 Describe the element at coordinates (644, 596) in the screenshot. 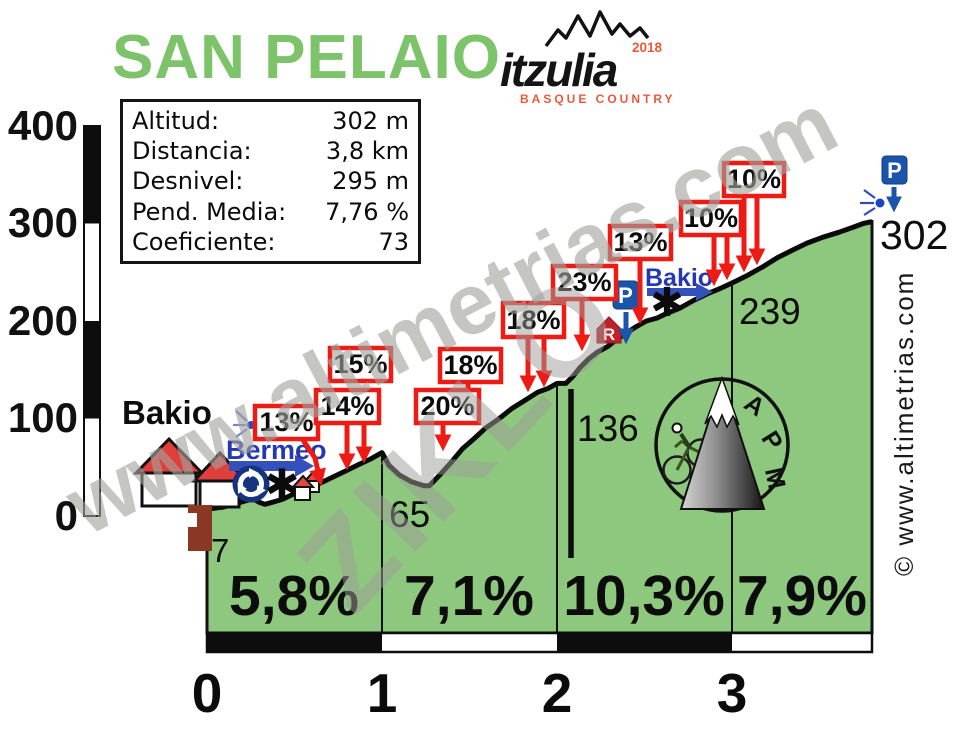

I see `segment-gradient-label: 10,3%` at that location.